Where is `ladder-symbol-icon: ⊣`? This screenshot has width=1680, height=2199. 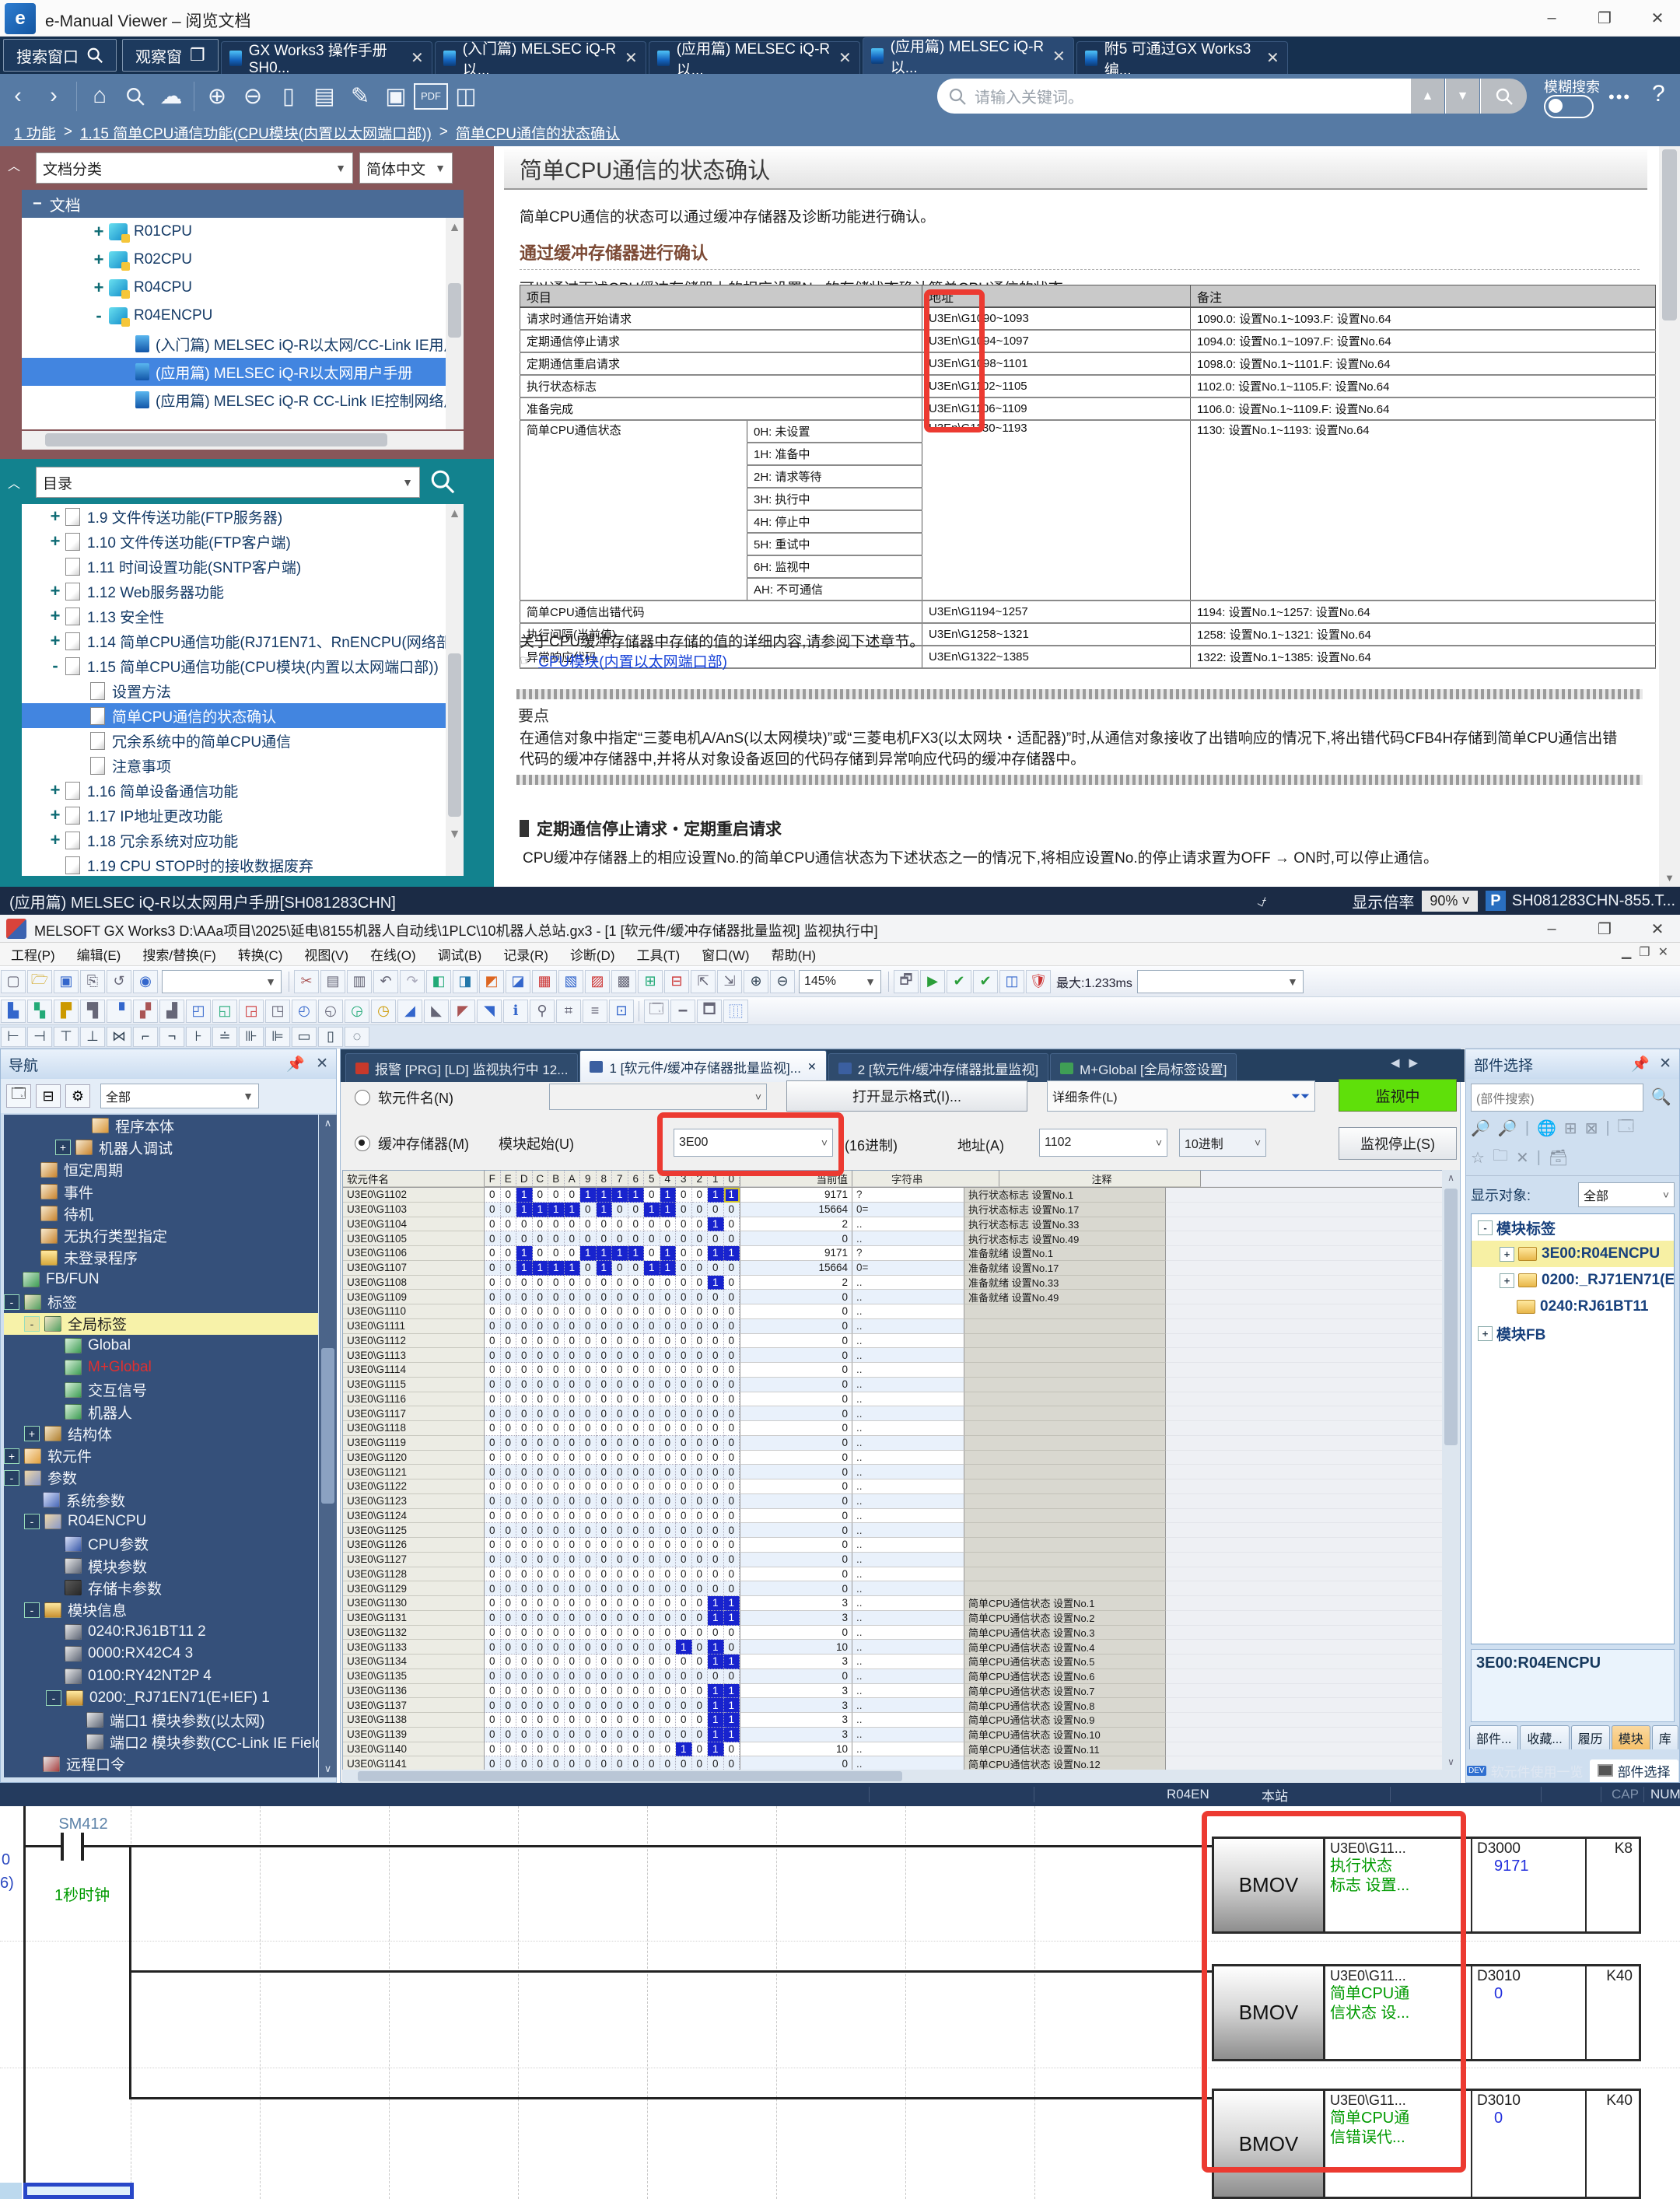 ladder-symbol-icon: ⊣ is located at coordinates (40, 1036).